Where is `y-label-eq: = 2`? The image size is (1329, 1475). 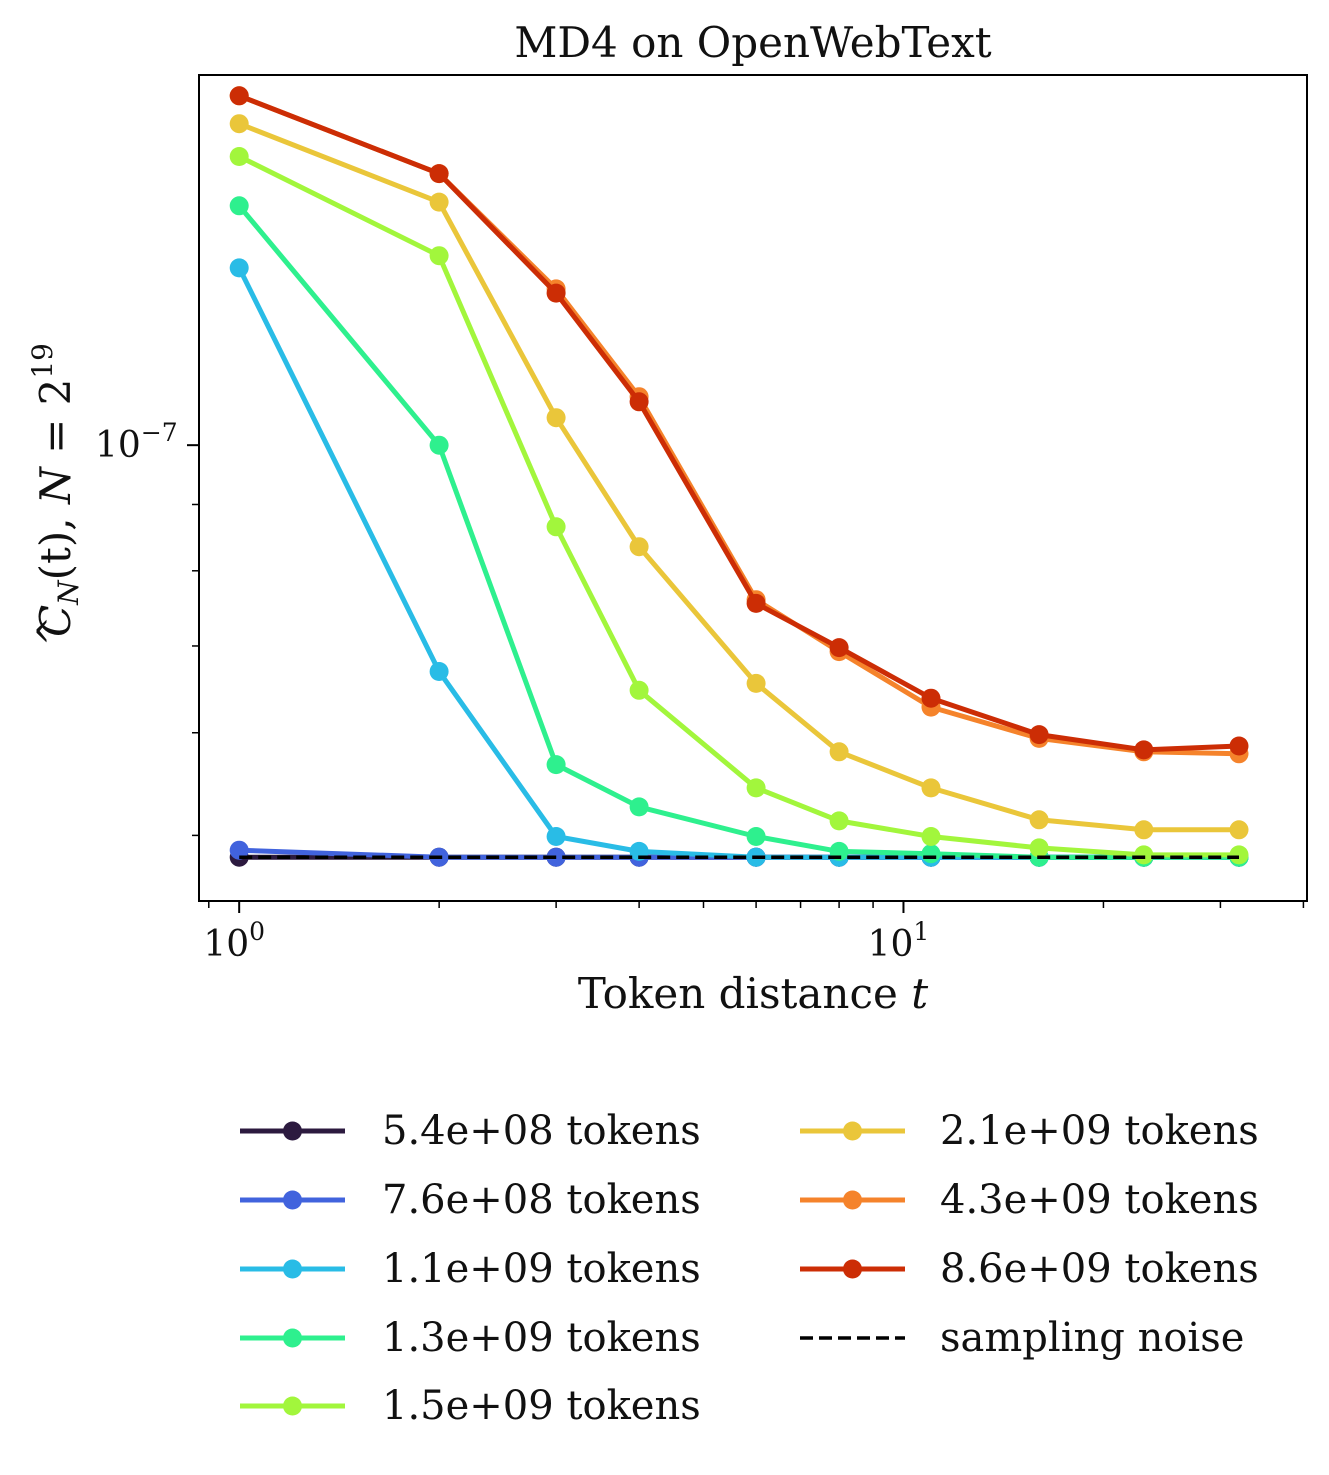
y-label-eq: = 2 is located at coordinates (55, 423).